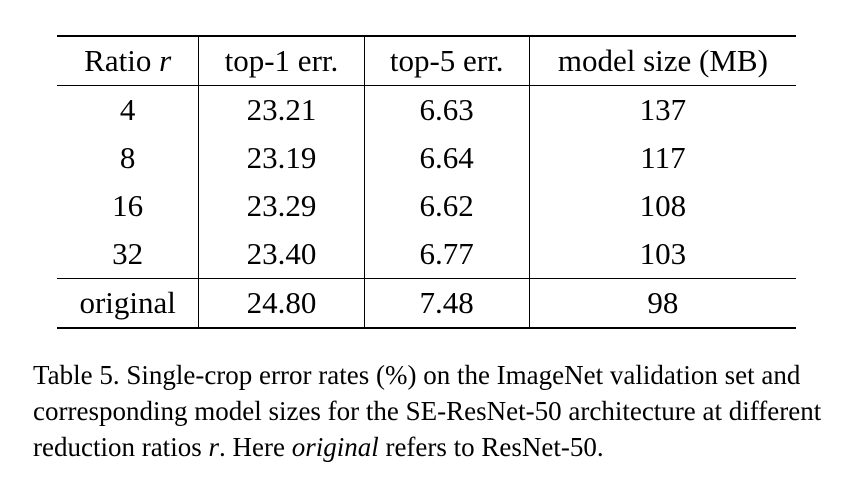 The width and height of the screenshot is (861, 503). What do you see at coordinates (128, 254) in the screenshot?
I see `cell-ratio: 32` at bounding box center [128, 254].